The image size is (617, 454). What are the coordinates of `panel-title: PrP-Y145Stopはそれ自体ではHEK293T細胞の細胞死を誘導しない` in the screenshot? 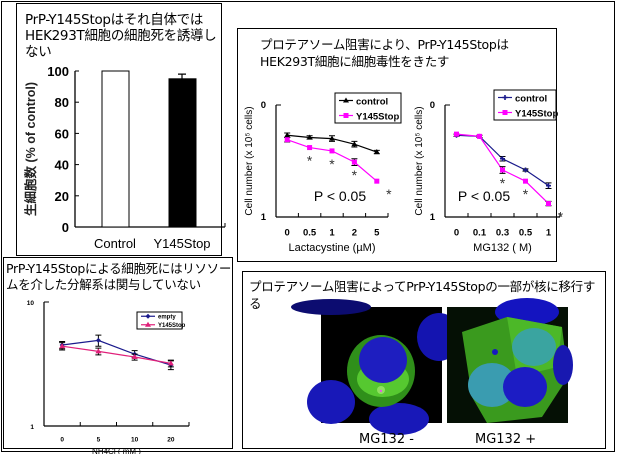 It's located at (121, 36).